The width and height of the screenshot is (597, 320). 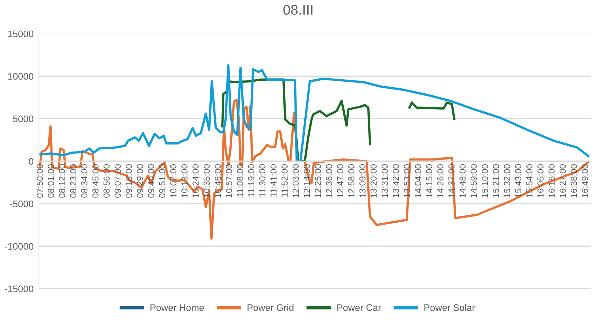 What do you see at coordinates (518, 181) in the screenshot?
I see `x-tick-label: 15:43:00` at bounding box center [518, 181].